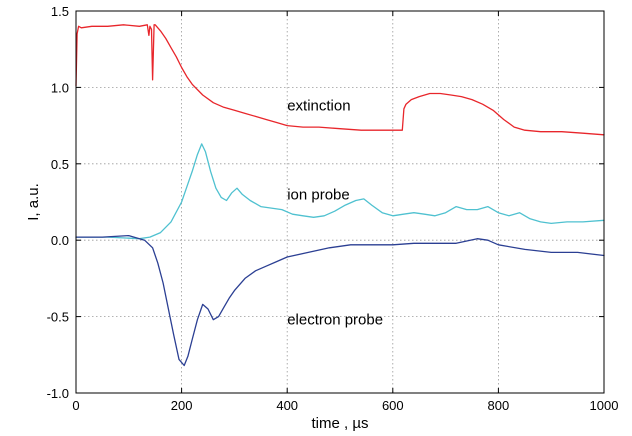 This screenshot has width=632, height=436. Describe the element at coordinates (60, 87) in the screenshot. I see `y-tick-label: 1.0` at that location.